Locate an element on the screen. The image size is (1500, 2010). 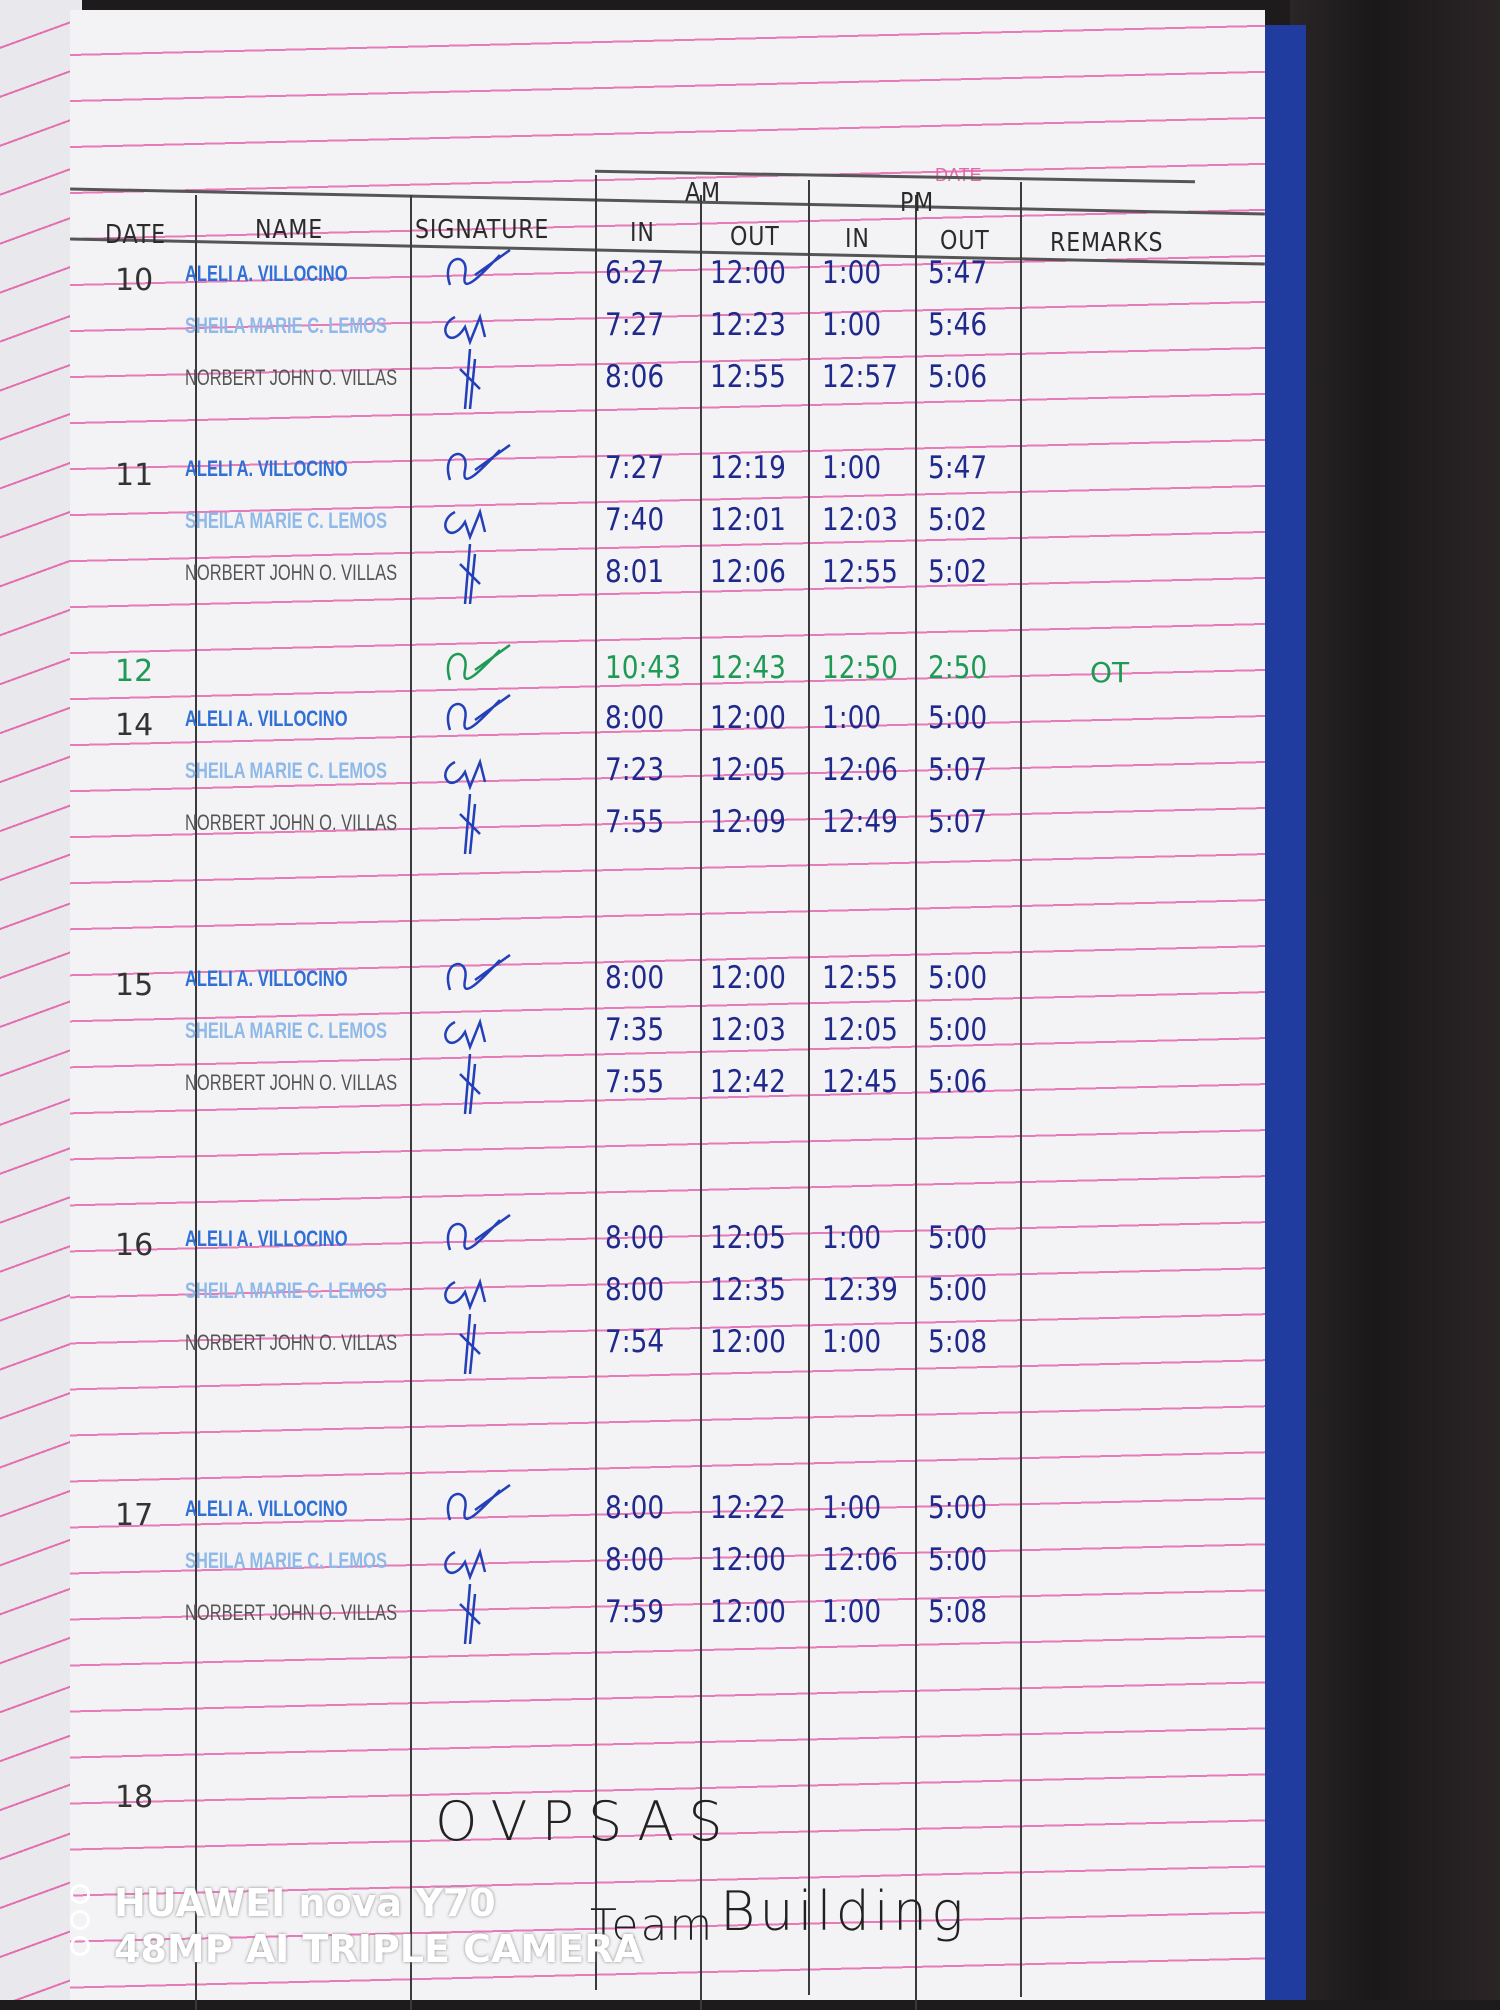
col-header-name: NAME is located at coordinates (289, 230).